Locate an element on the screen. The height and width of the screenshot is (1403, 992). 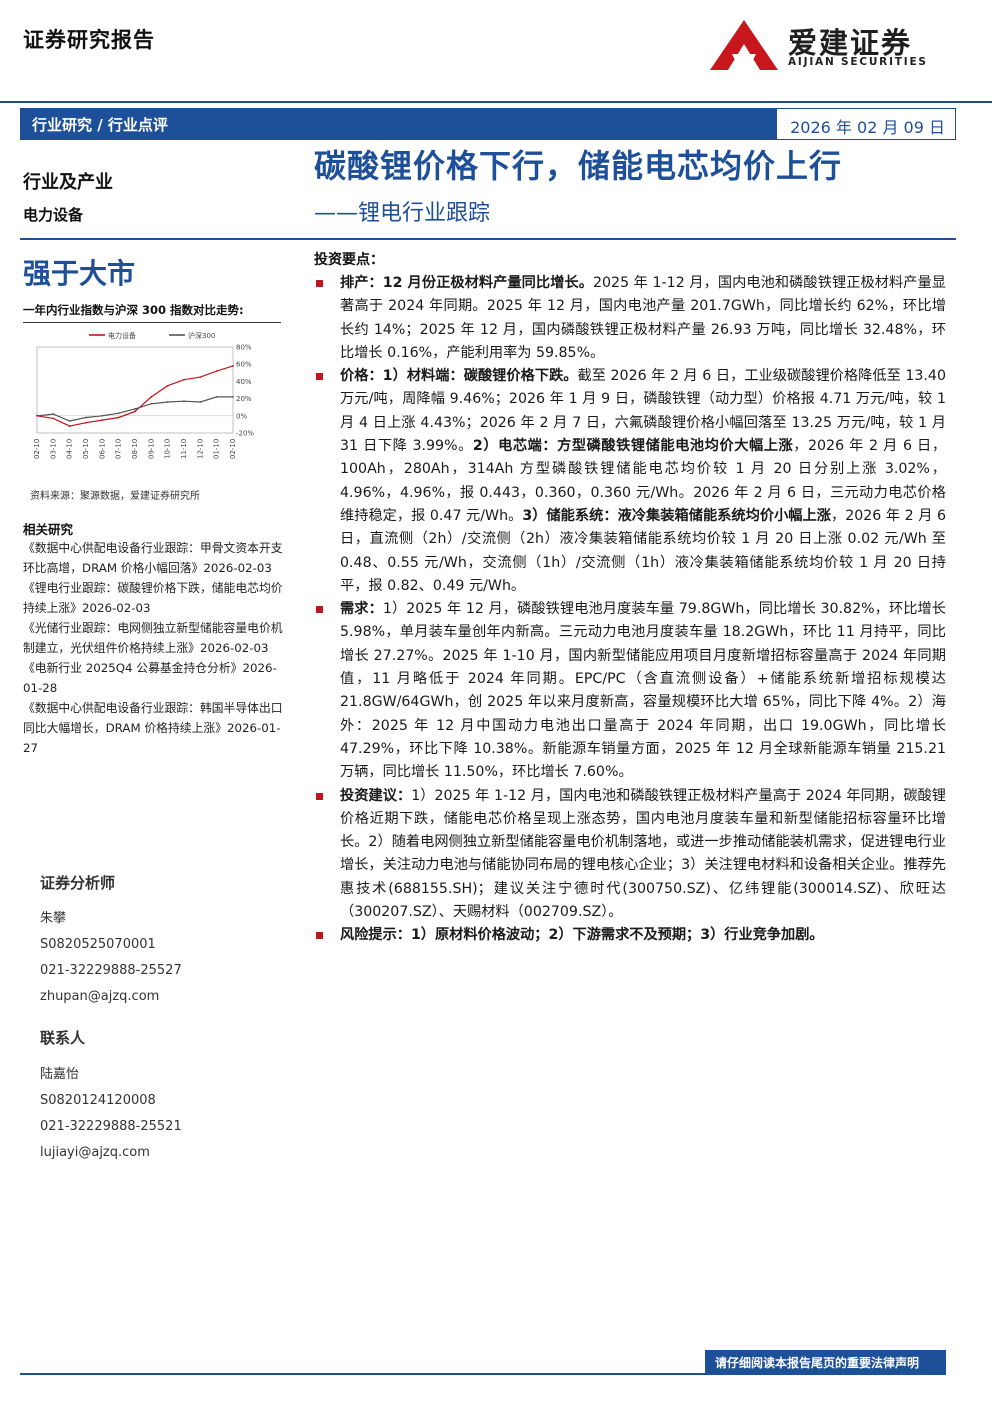
x-tick-label: 04-10 is located at coordinates (70, 449).